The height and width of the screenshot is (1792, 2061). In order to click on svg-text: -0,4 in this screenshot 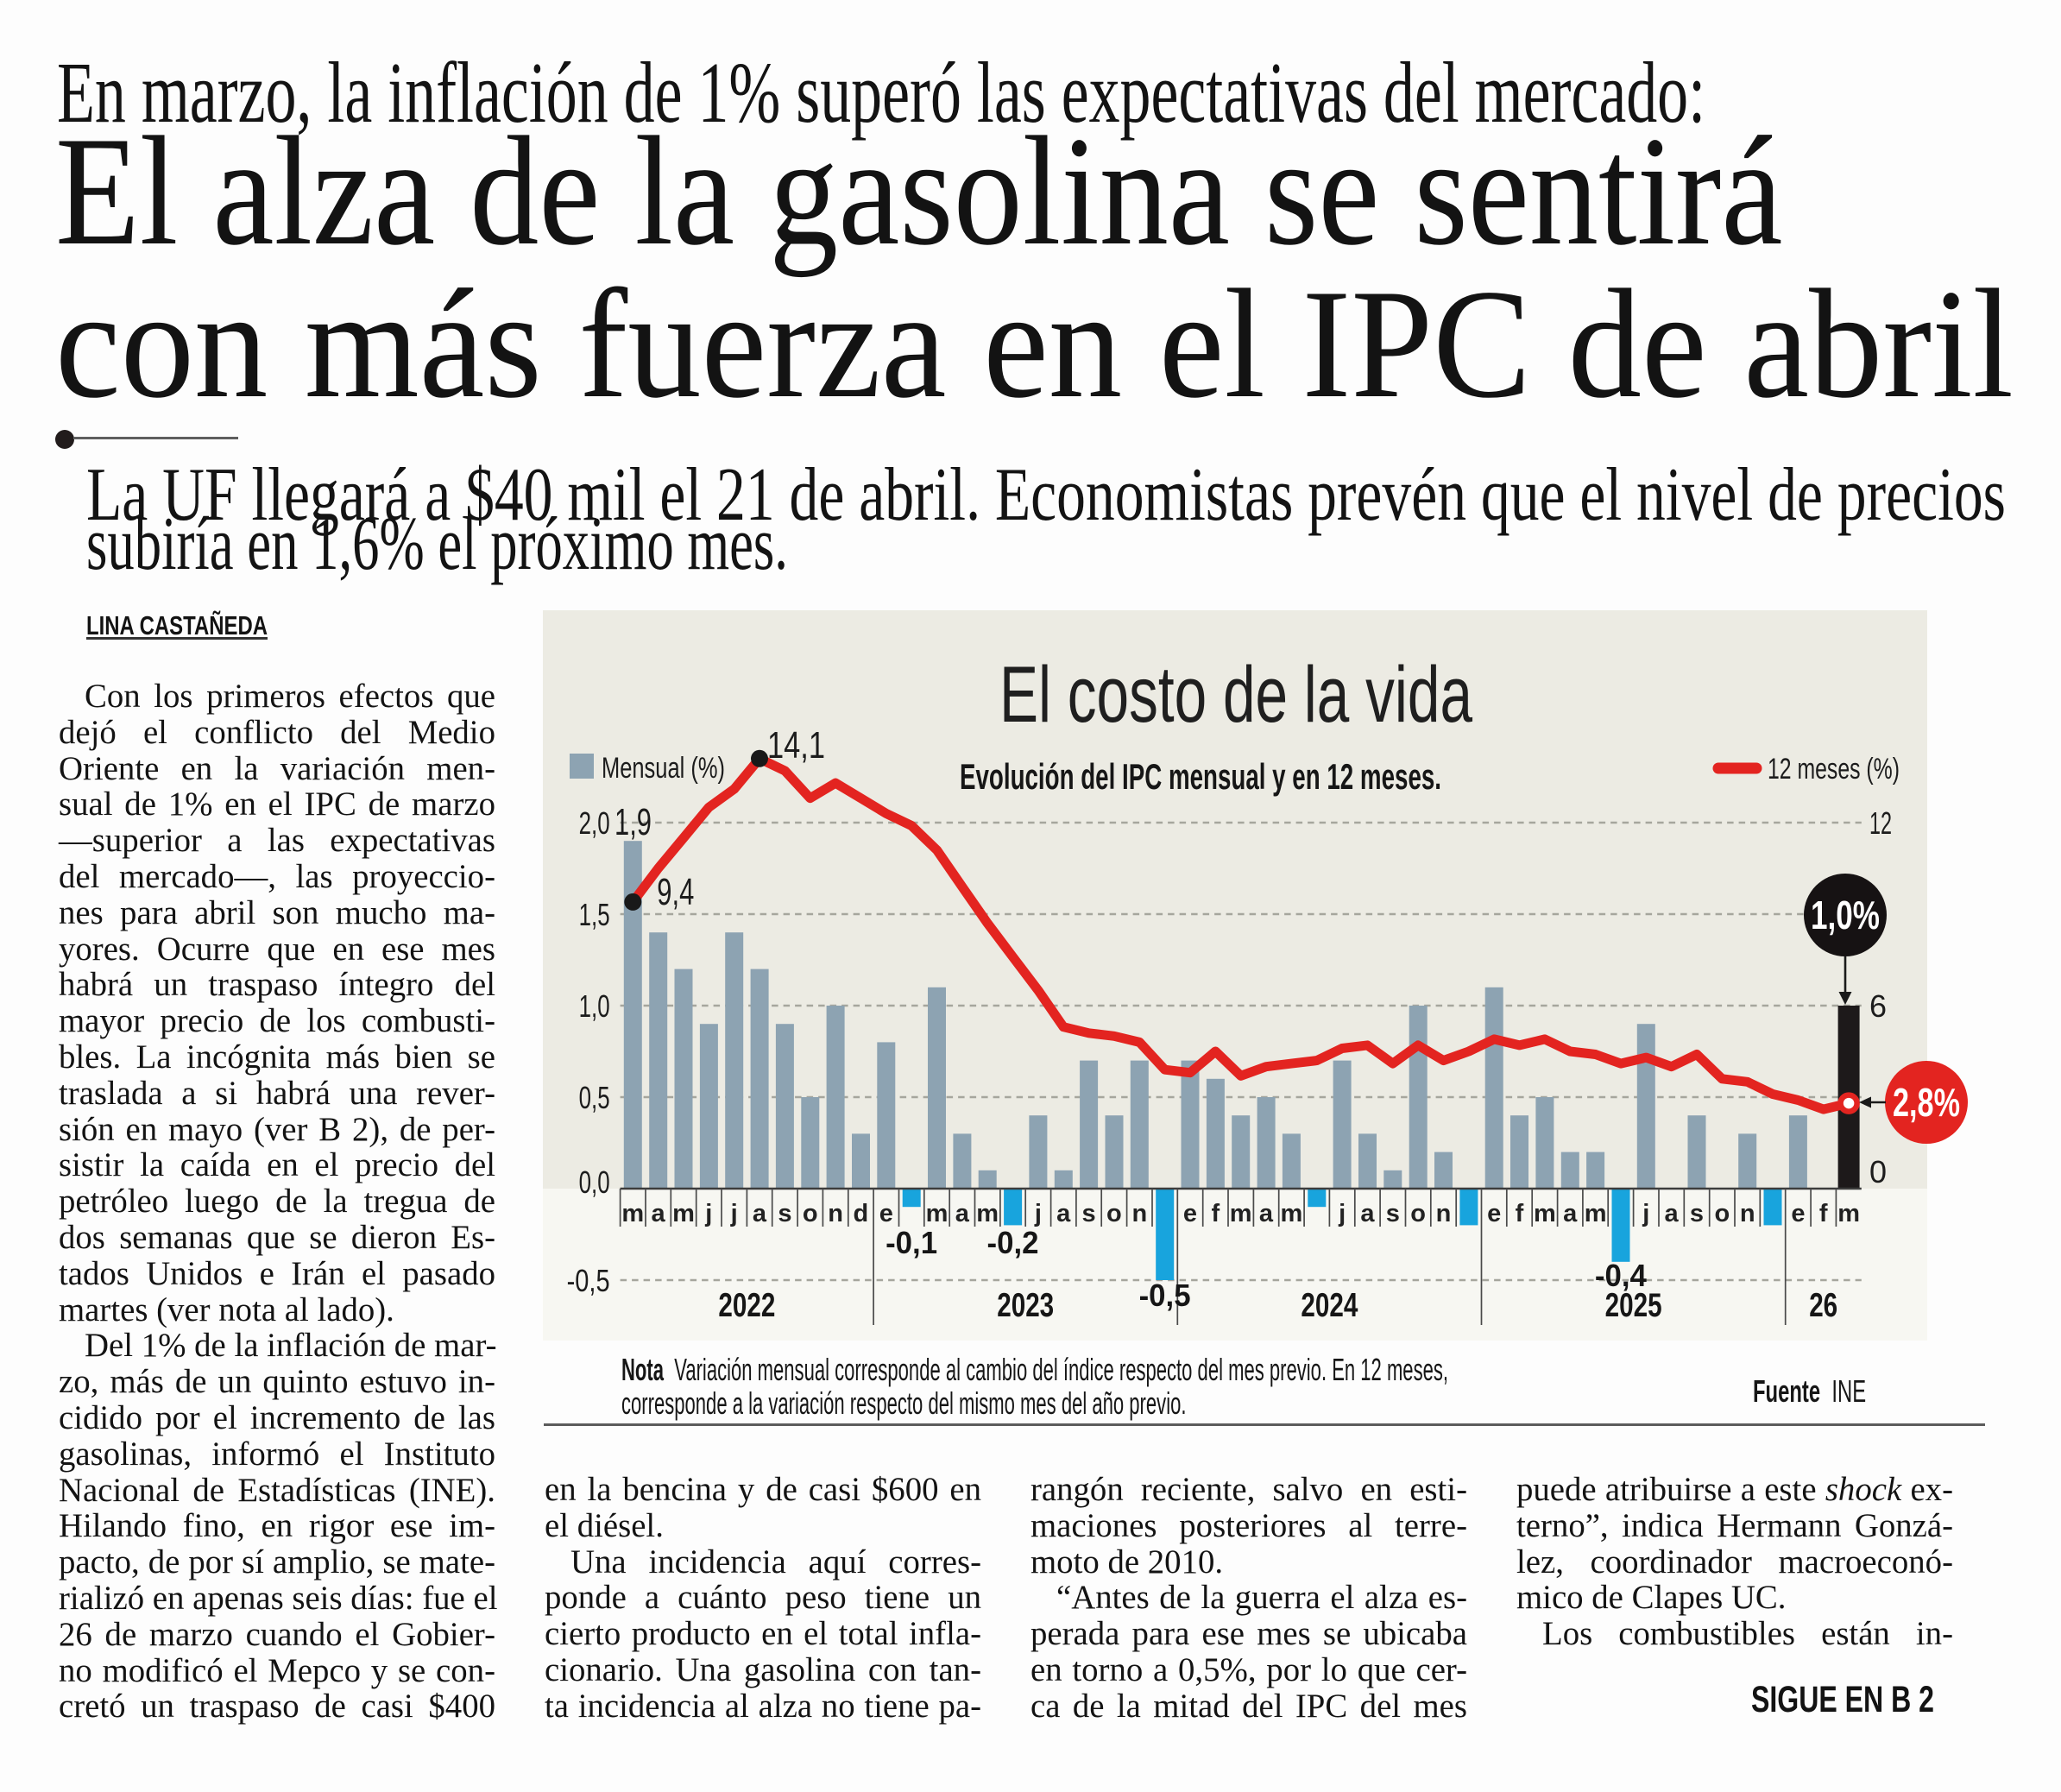, I will do `click(1621, 1275)`.